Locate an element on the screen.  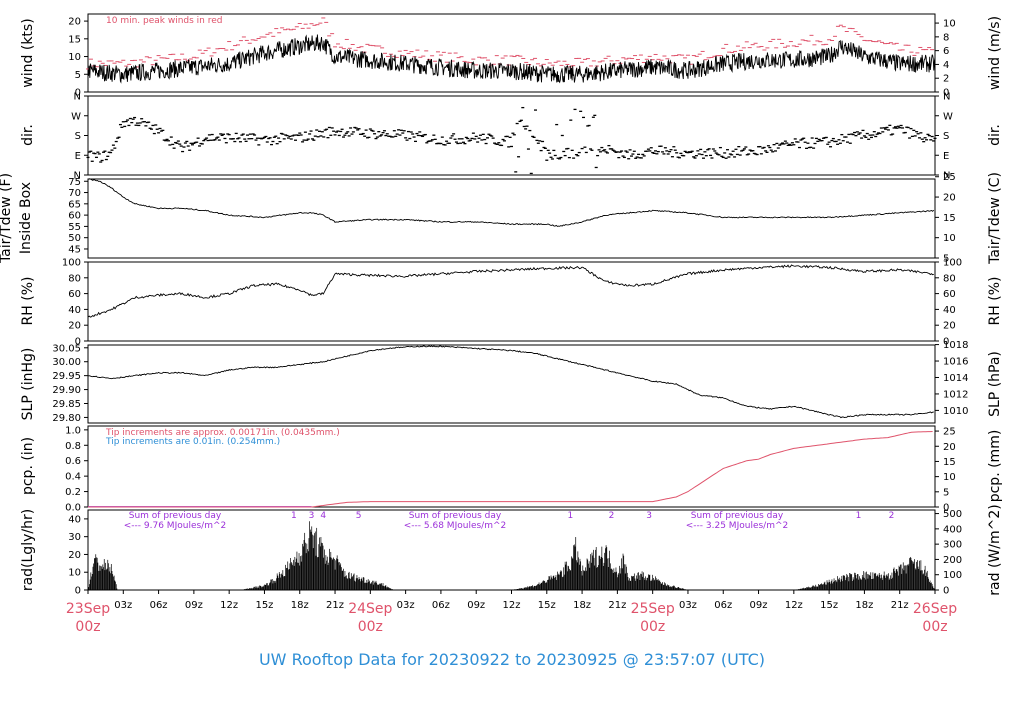
rad-sum-value: <--- 9.76 MJoules/m^2 is located at coordinates (175, 526).